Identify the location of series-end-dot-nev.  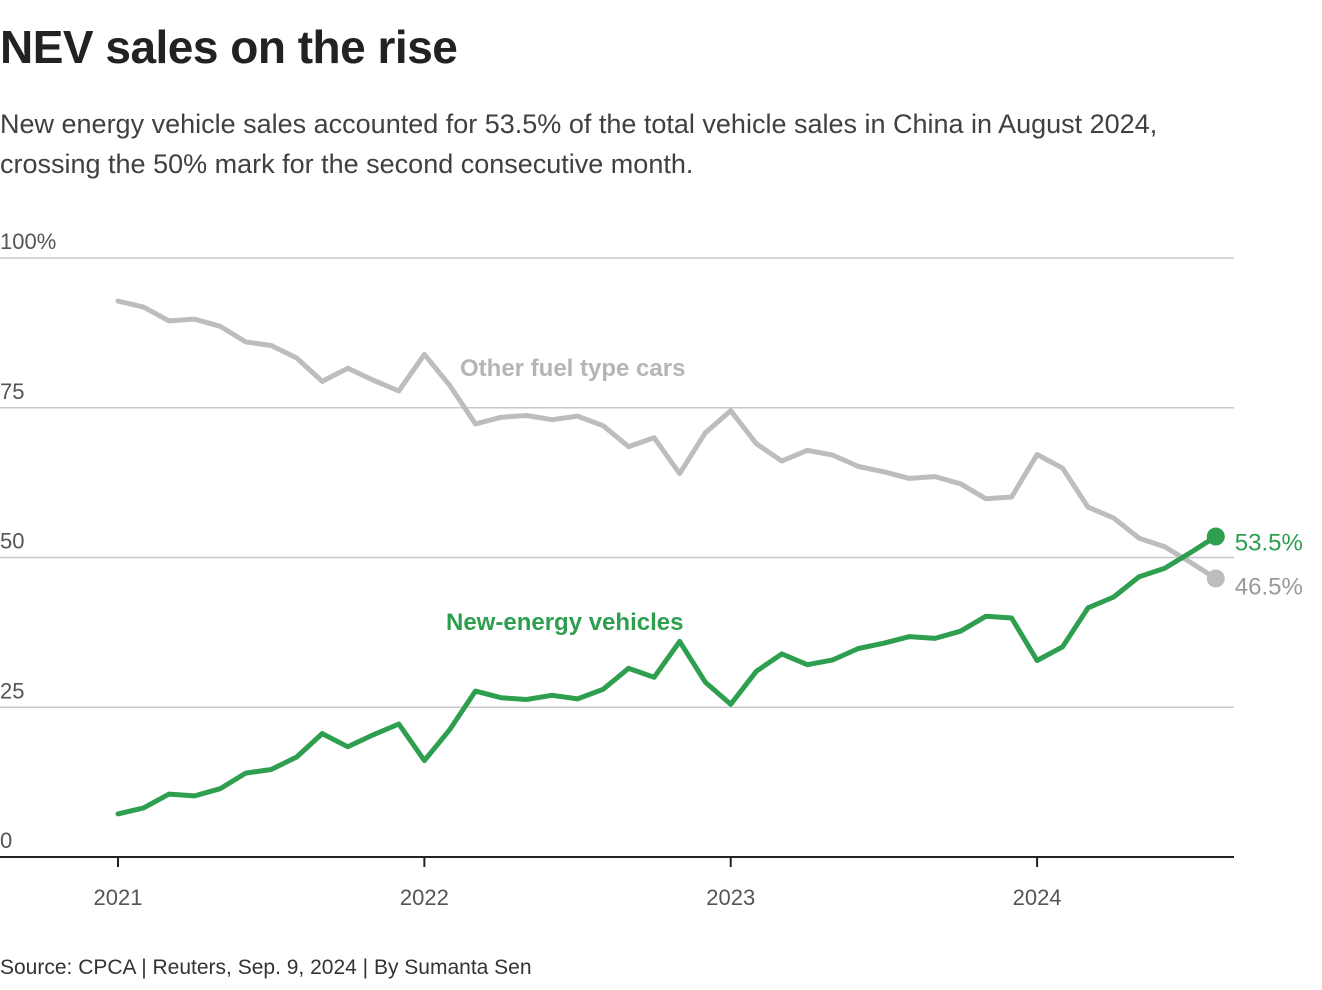
(1215, 536).